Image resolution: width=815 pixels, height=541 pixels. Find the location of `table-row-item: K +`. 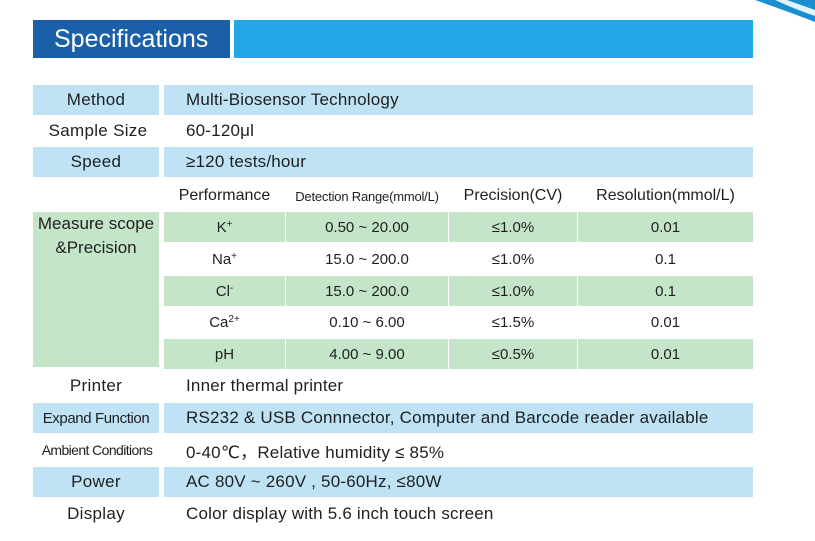

table-row-item: K + is located at coordinates (224, 227).